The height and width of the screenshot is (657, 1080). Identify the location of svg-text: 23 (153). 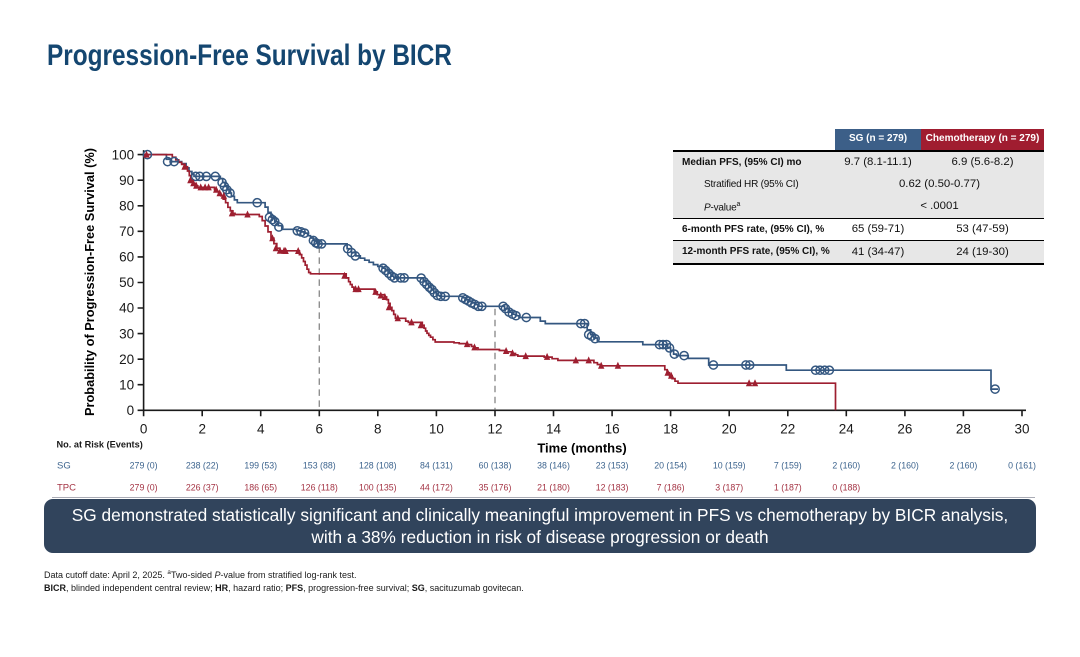
(612, 465).